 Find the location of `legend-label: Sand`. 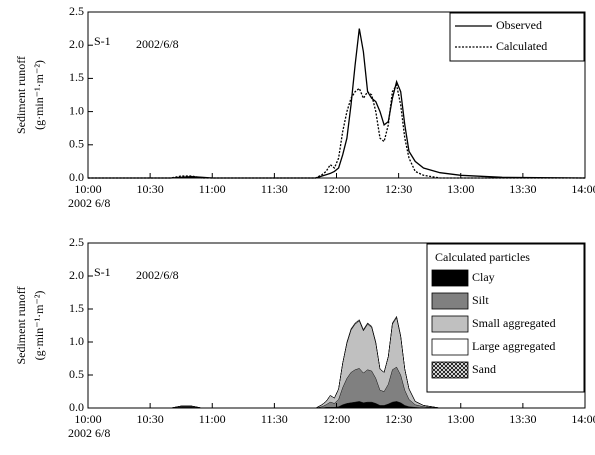

legend-label: Sand is located at coordinates (484, 369).